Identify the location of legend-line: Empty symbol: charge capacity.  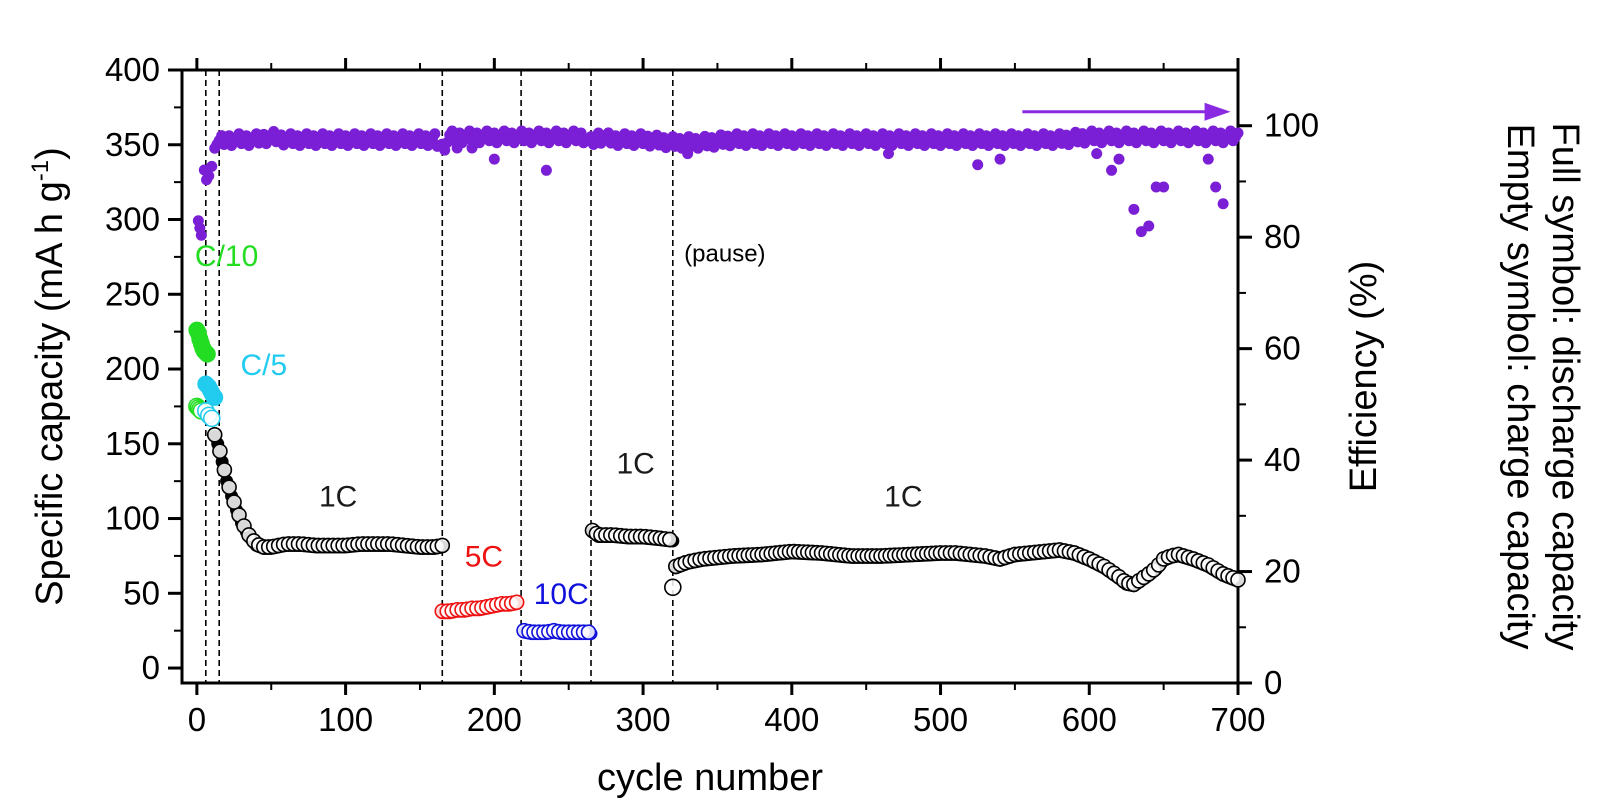
(1520, 387).